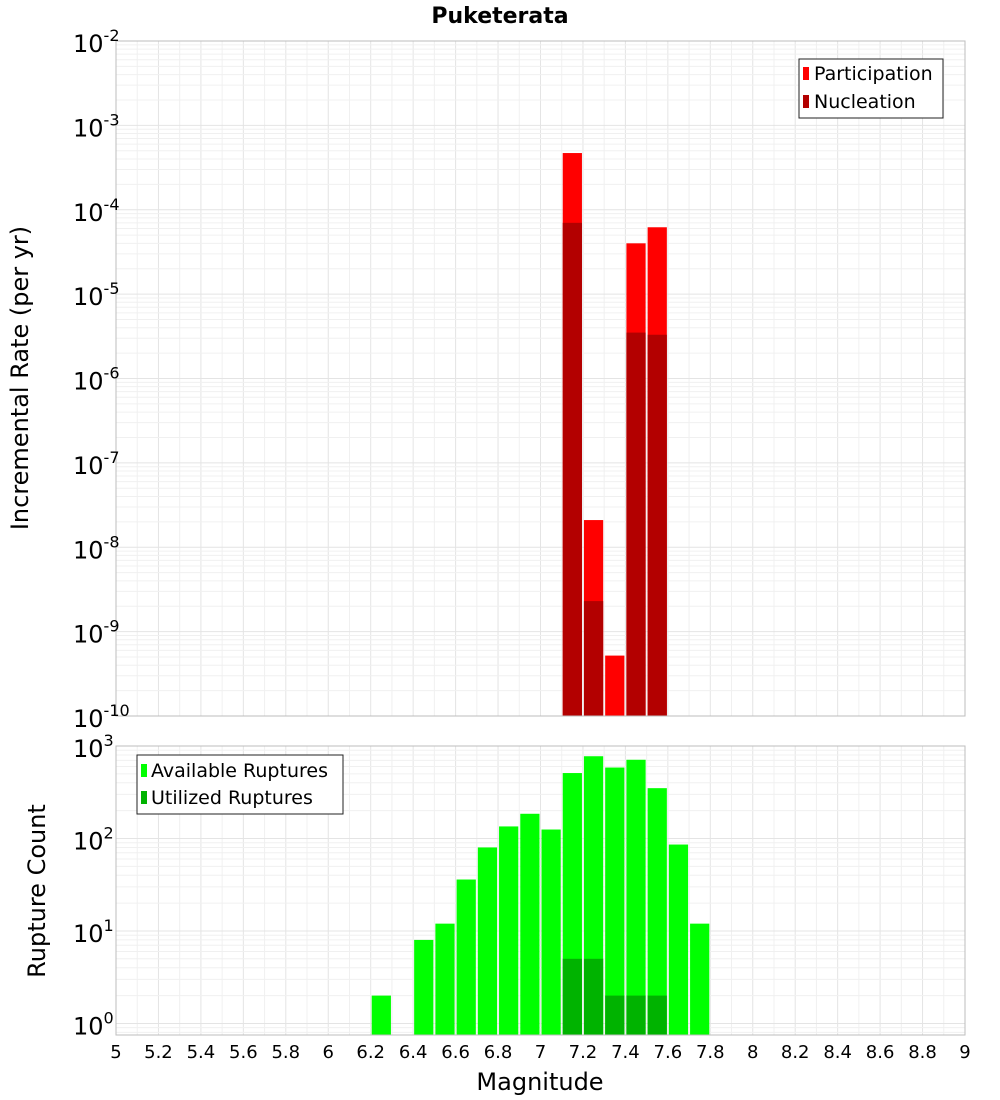 The width and height of the screenshot is (1000, 1100). I want to click on x-tick-label: 5.2, so click(158, 1052).